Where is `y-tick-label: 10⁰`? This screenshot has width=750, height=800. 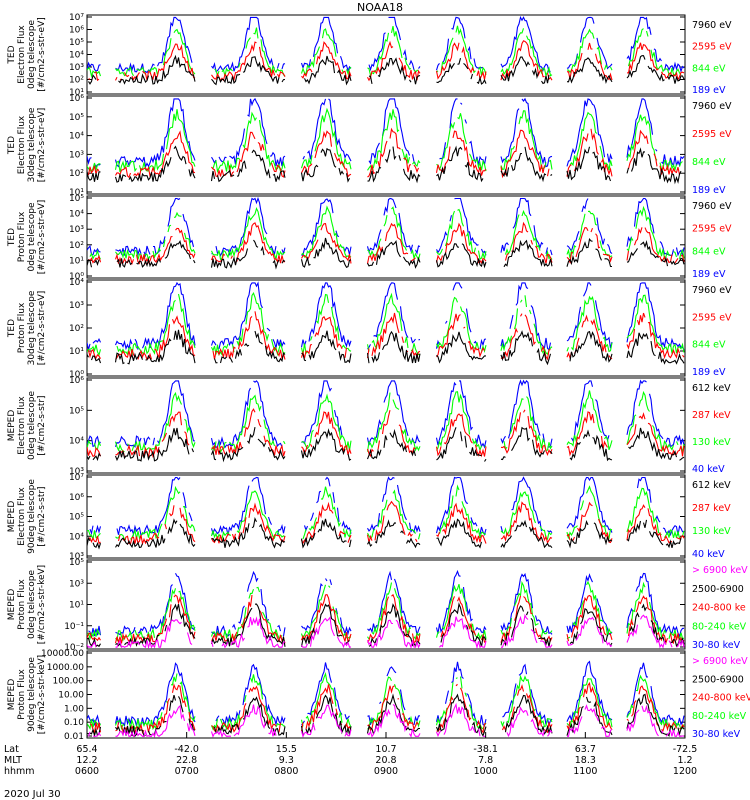
y-tick-label: 10⁰ is located at coordinates (76, 277).